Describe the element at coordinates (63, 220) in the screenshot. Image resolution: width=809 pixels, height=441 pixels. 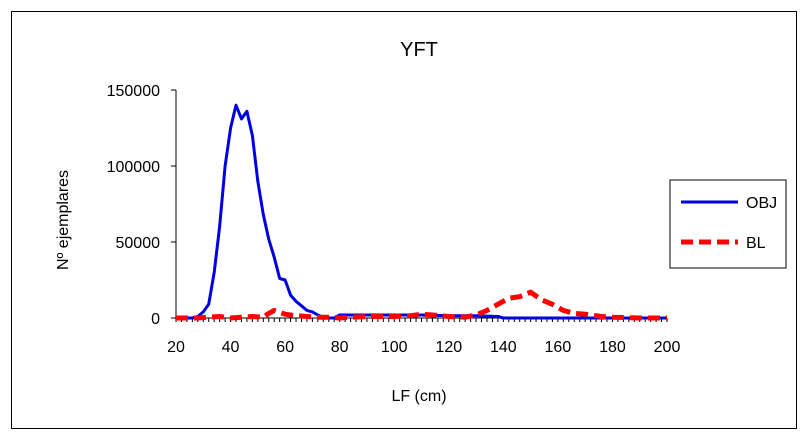
I see `y-axis-label: Nº ejemplares` at that location.